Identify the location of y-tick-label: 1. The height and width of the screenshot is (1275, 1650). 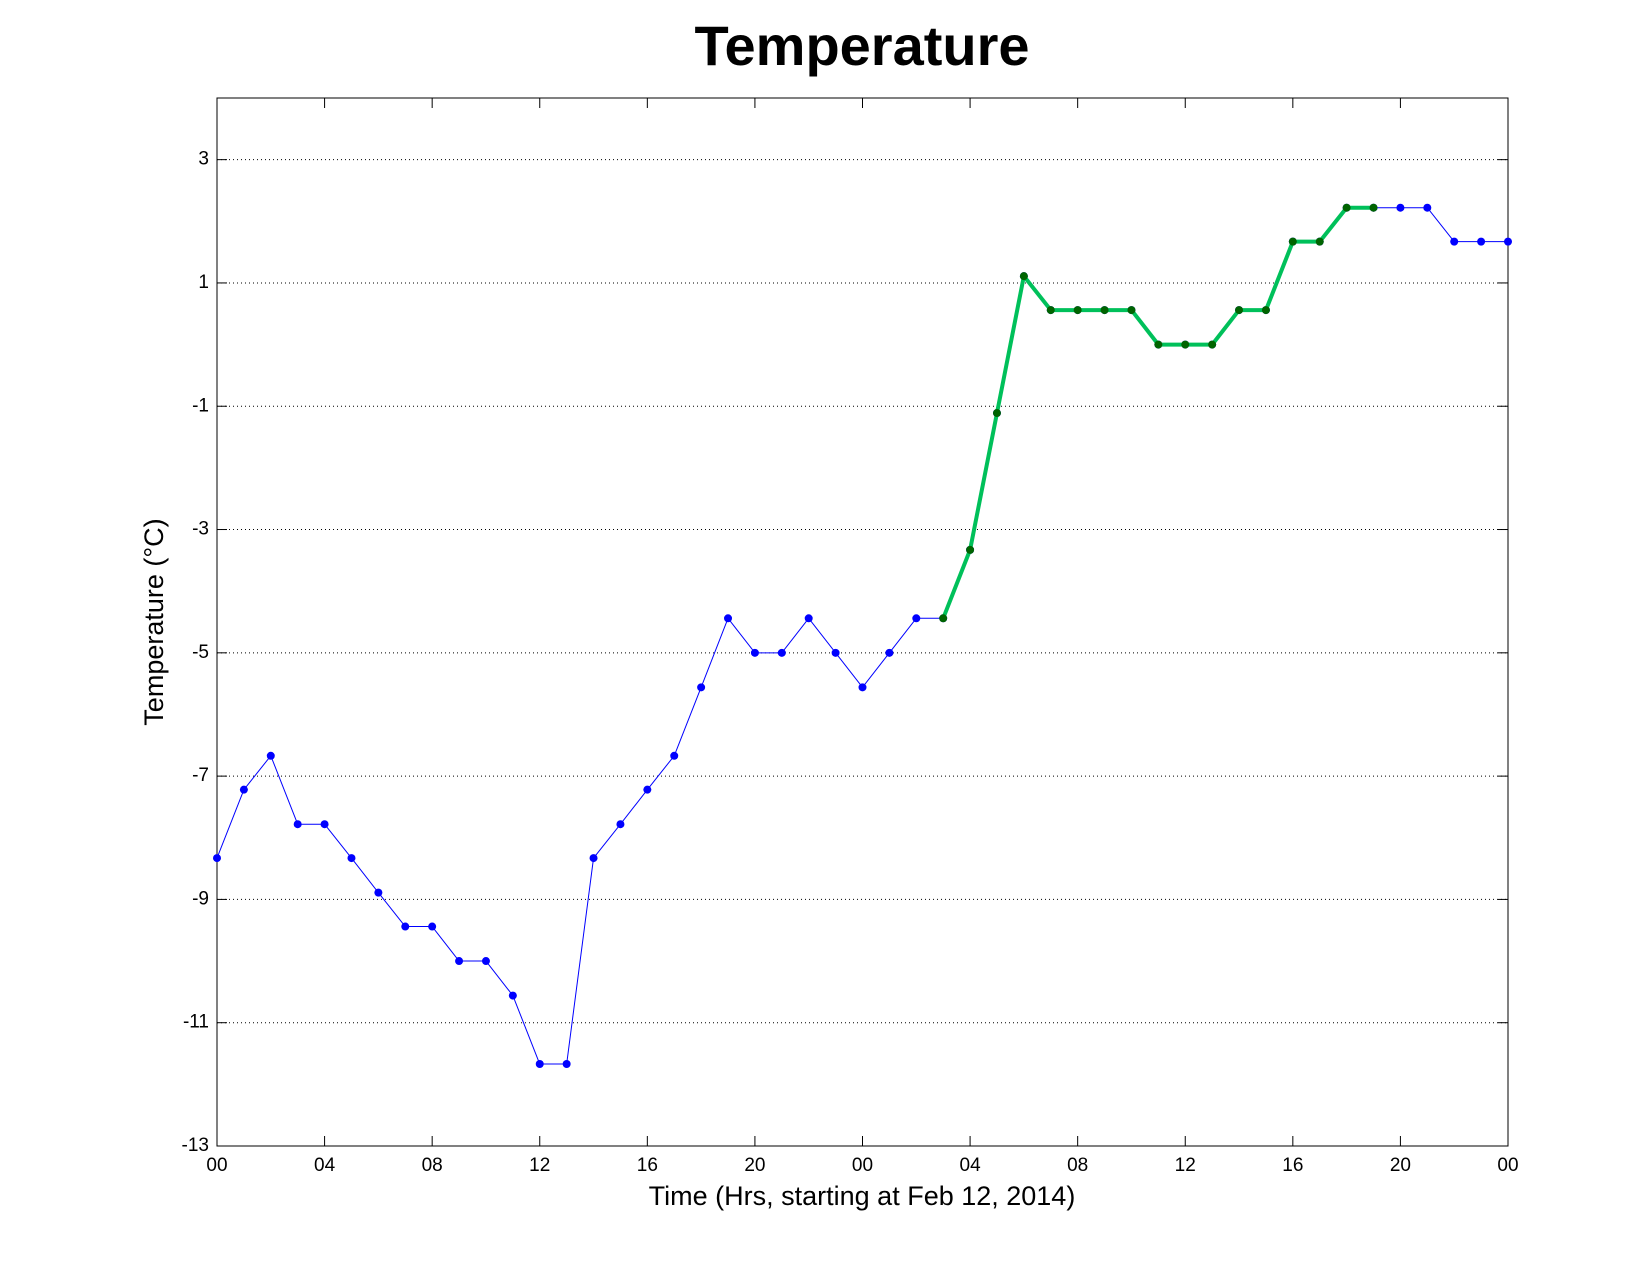
(203, 282).